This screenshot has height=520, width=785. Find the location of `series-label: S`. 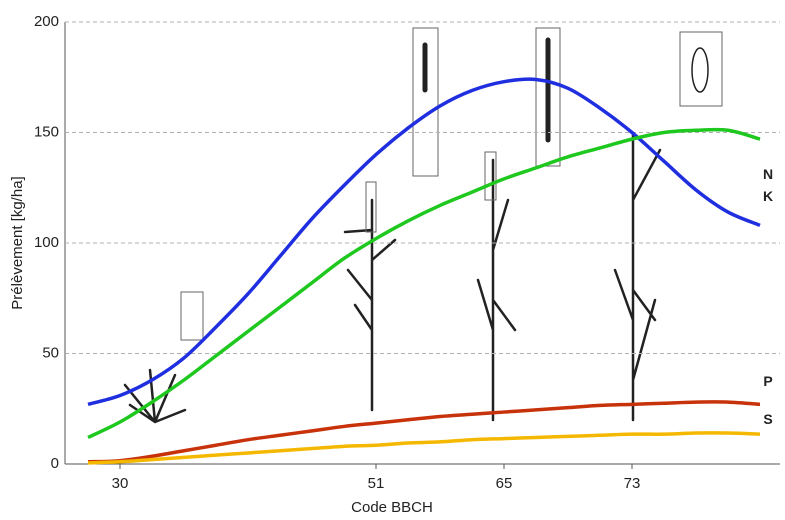

series-label: S is located at coordinates (767, 419).